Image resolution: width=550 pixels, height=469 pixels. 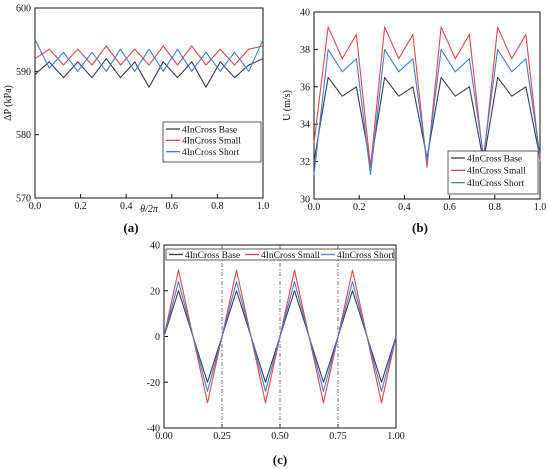 I want to click on y-tick-label: 38, so click(x=305, y=50).